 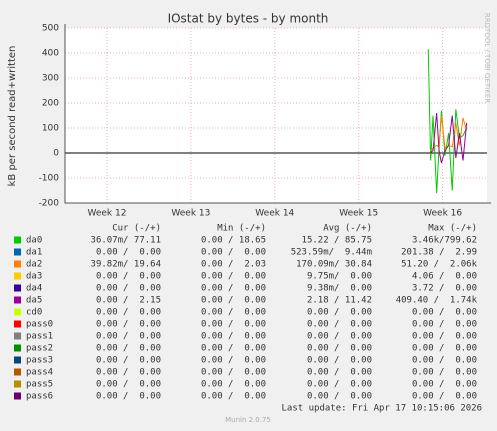 What do you see at coordinates (444, 289) in the screenshot?
I see `legend-max: 3.72 / 0.00` at bounding box center [444, 289].